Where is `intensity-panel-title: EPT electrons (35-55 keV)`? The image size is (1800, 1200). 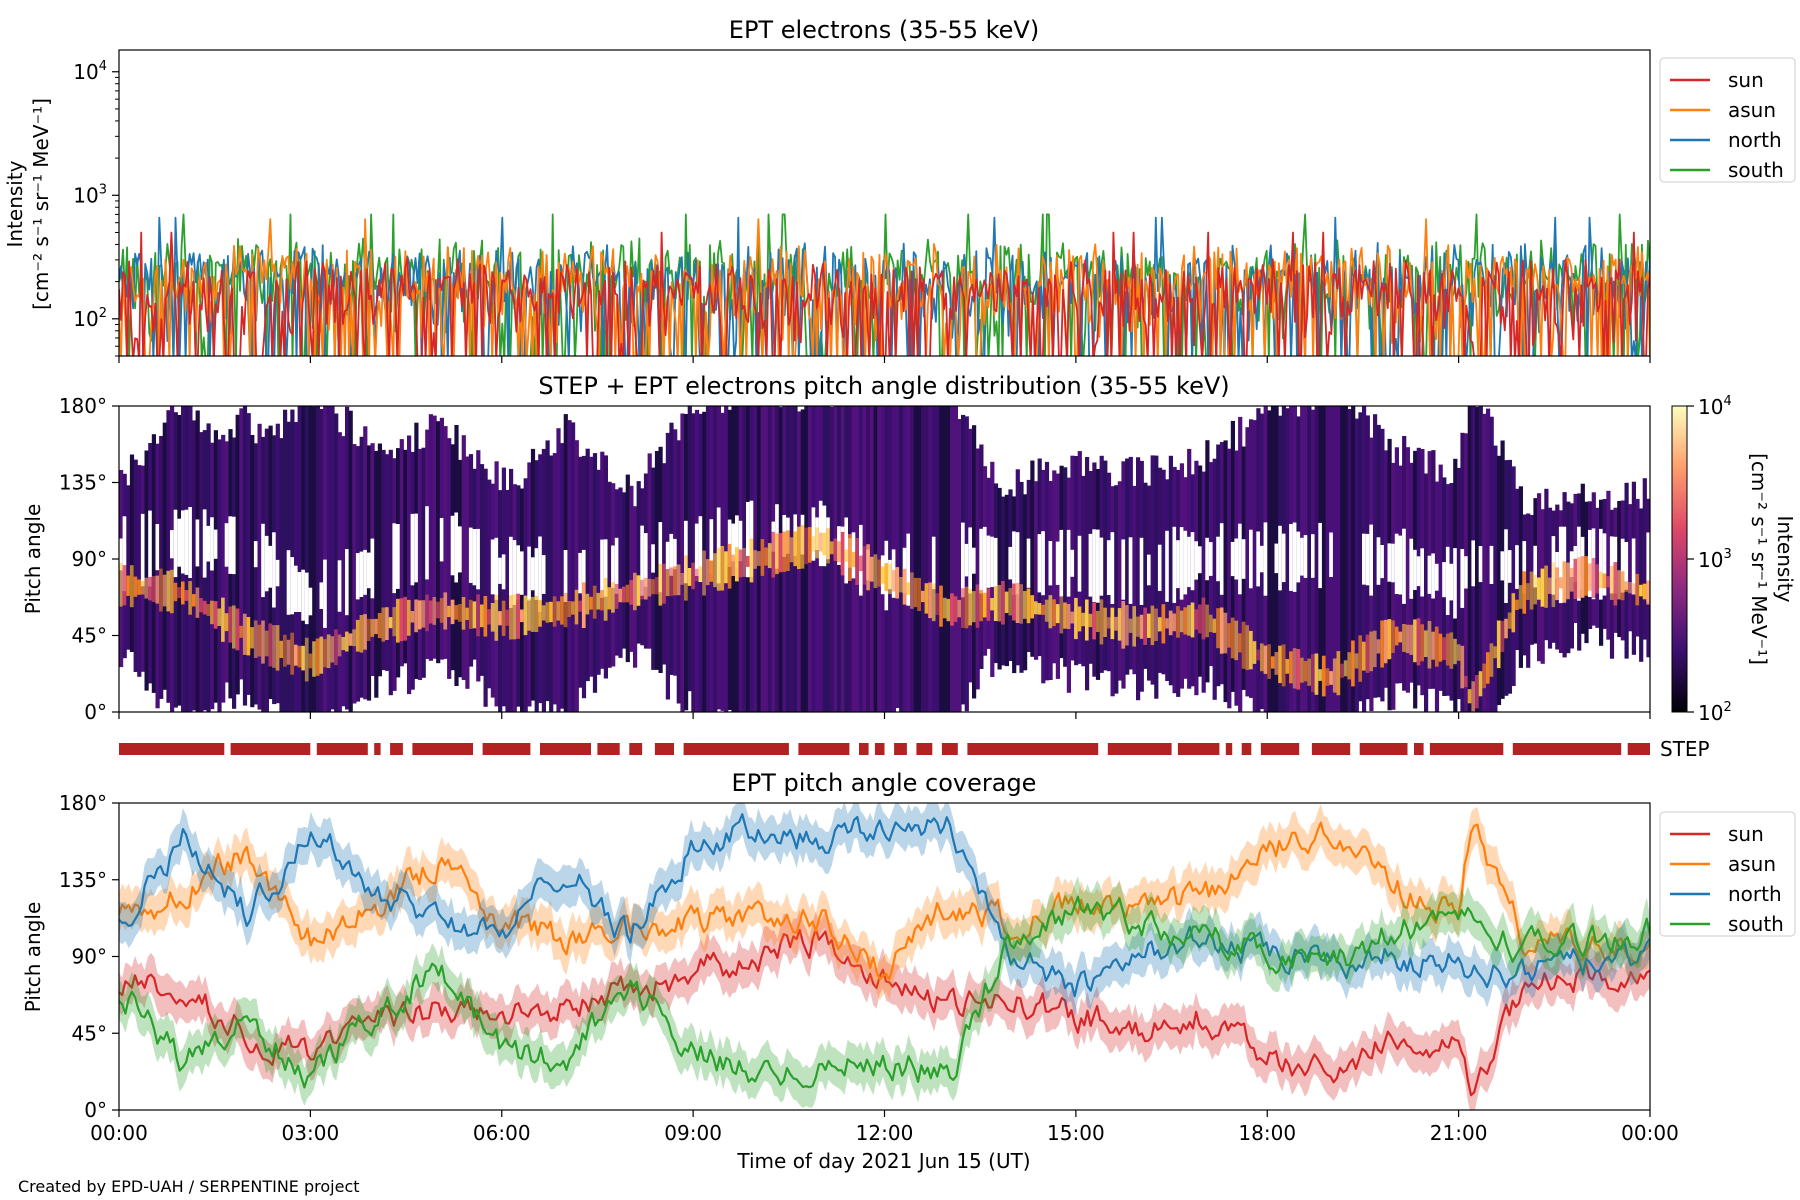 intensity-panel-title: EPT electrons (35-55 keV) is located at coordinates (884, 30).